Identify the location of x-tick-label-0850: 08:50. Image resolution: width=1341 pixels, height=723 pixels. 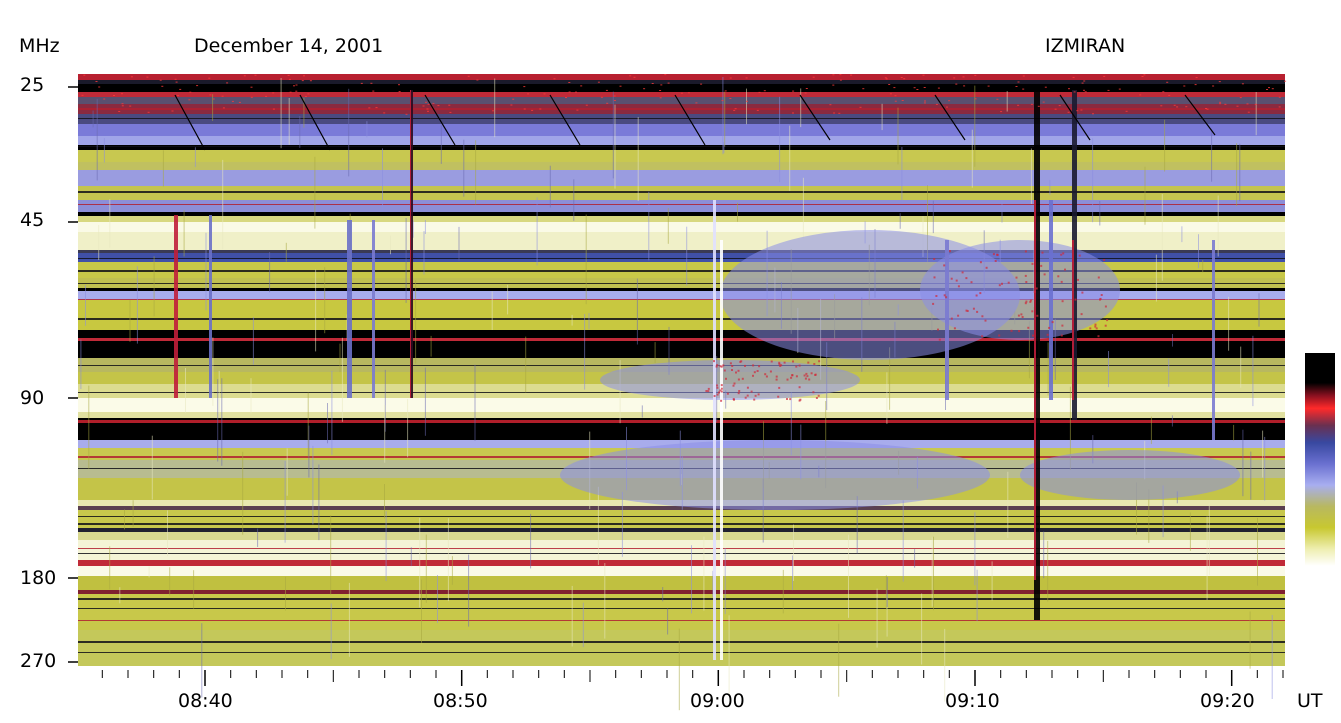
(460, 701).